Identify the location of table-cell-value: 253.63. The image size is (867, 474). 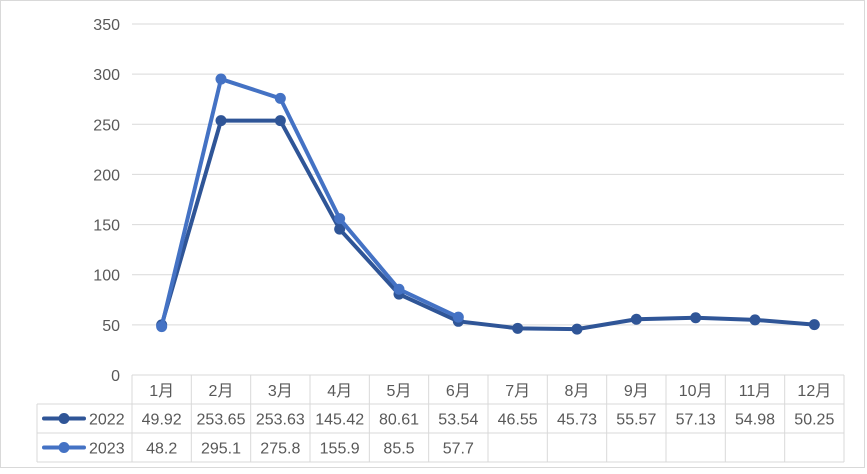
(280, 420).